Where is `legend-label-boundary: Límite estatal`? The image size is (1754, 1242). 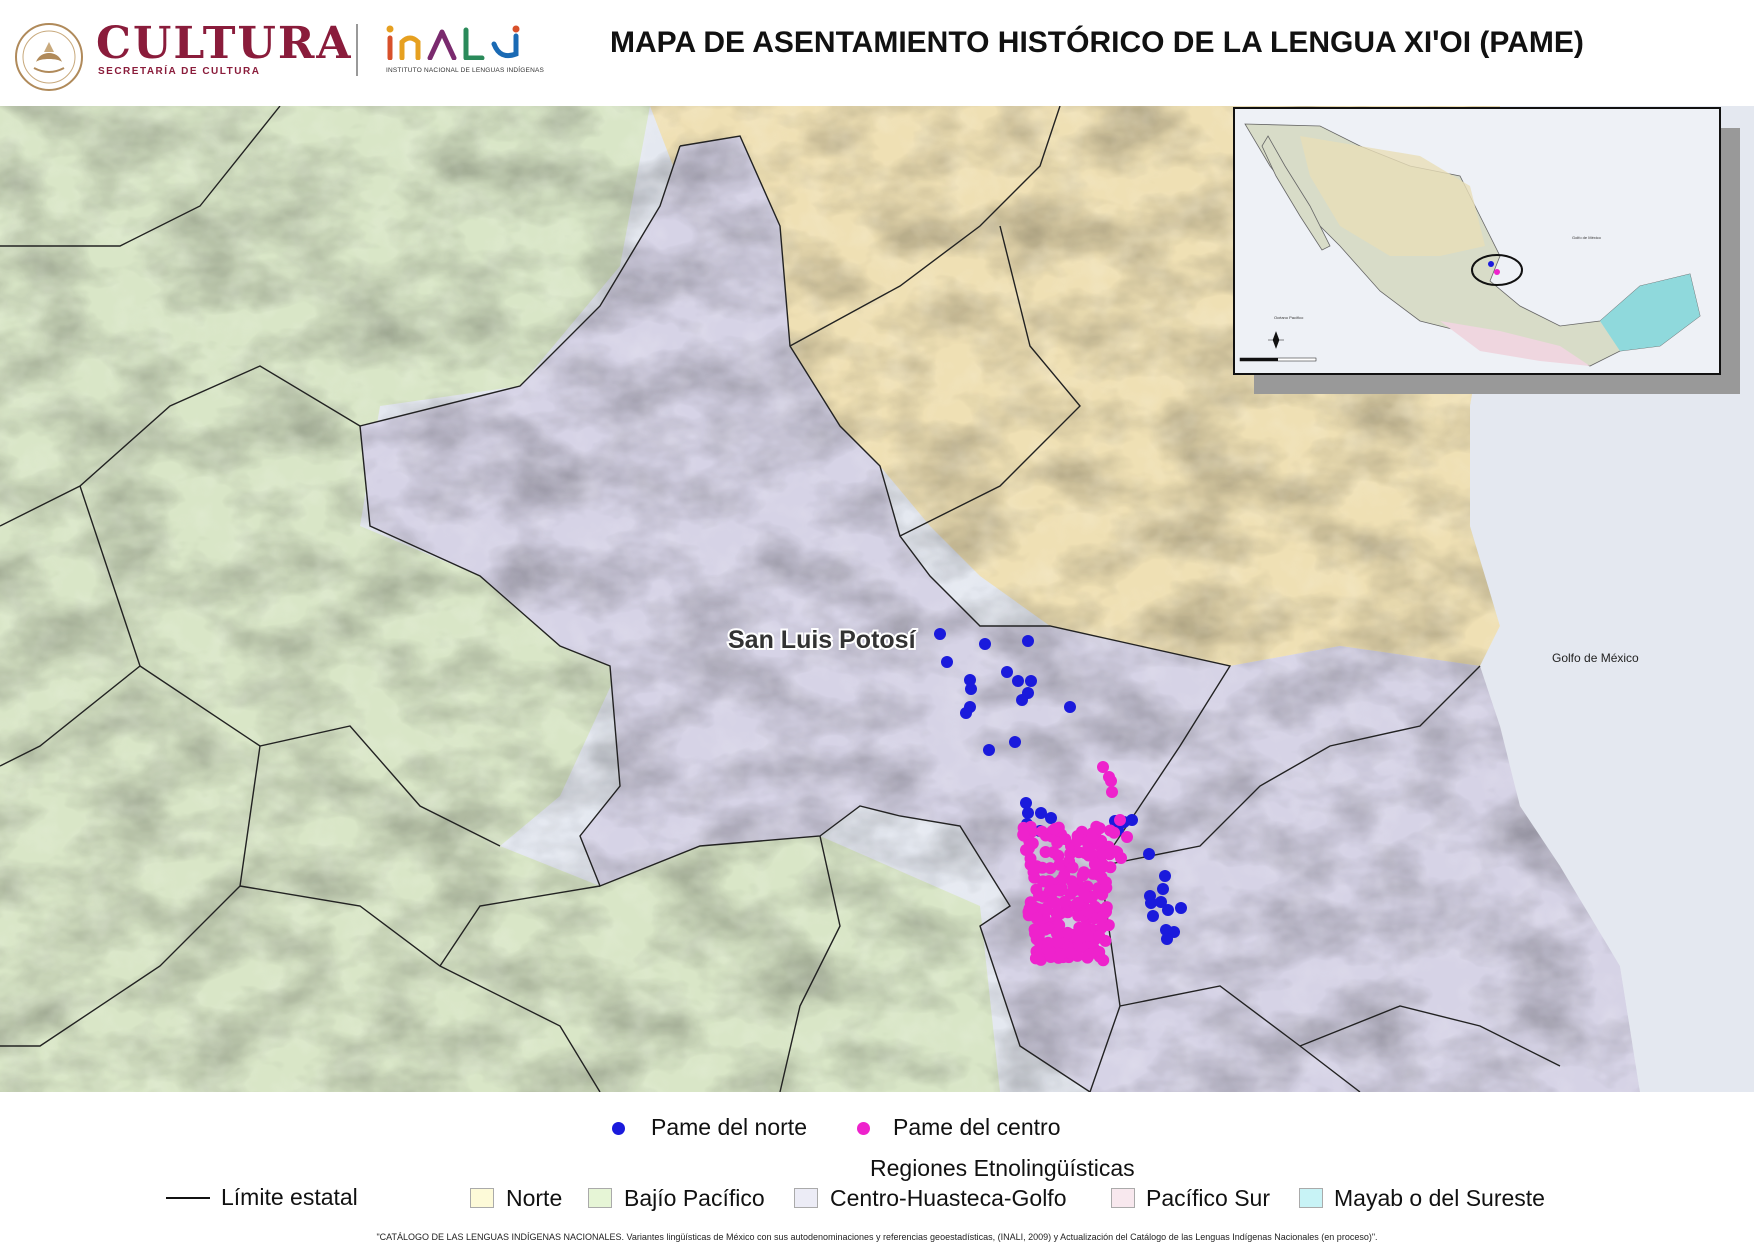
legend-label-boundary: Límite estatal is located at coordinates (289, 1197).